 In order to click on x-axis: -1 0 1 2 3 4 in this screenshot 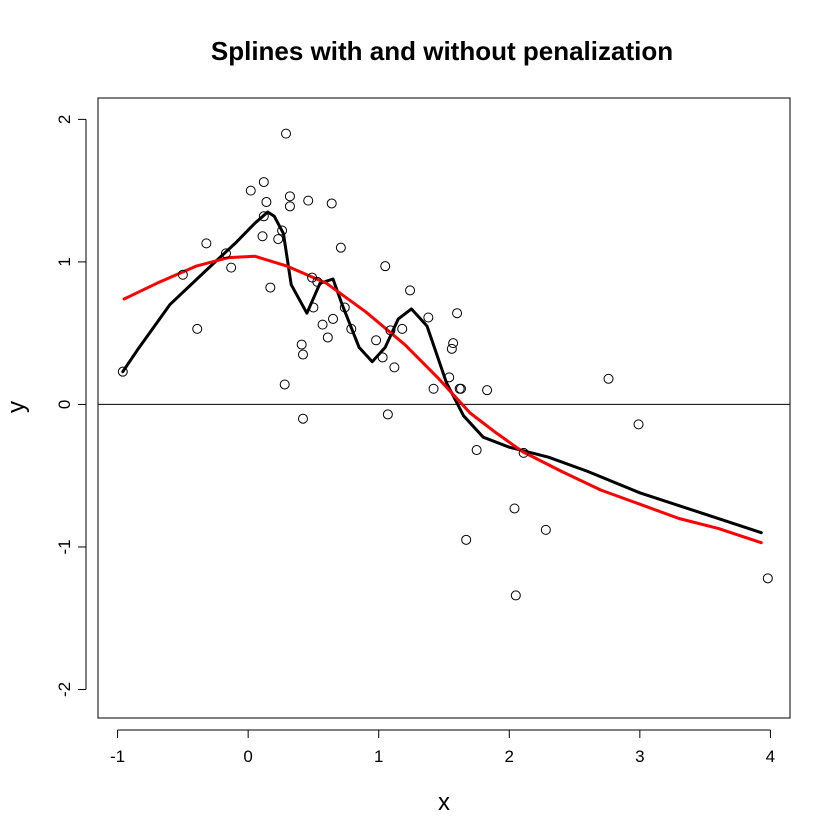, I will do `click(442, 747)`.